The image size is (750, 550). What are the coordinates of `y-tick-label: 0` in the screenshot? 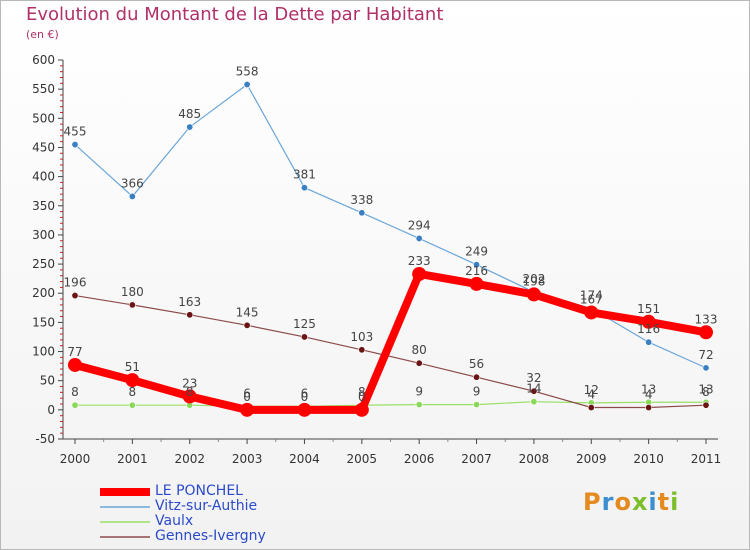 It's located at (51, 410).